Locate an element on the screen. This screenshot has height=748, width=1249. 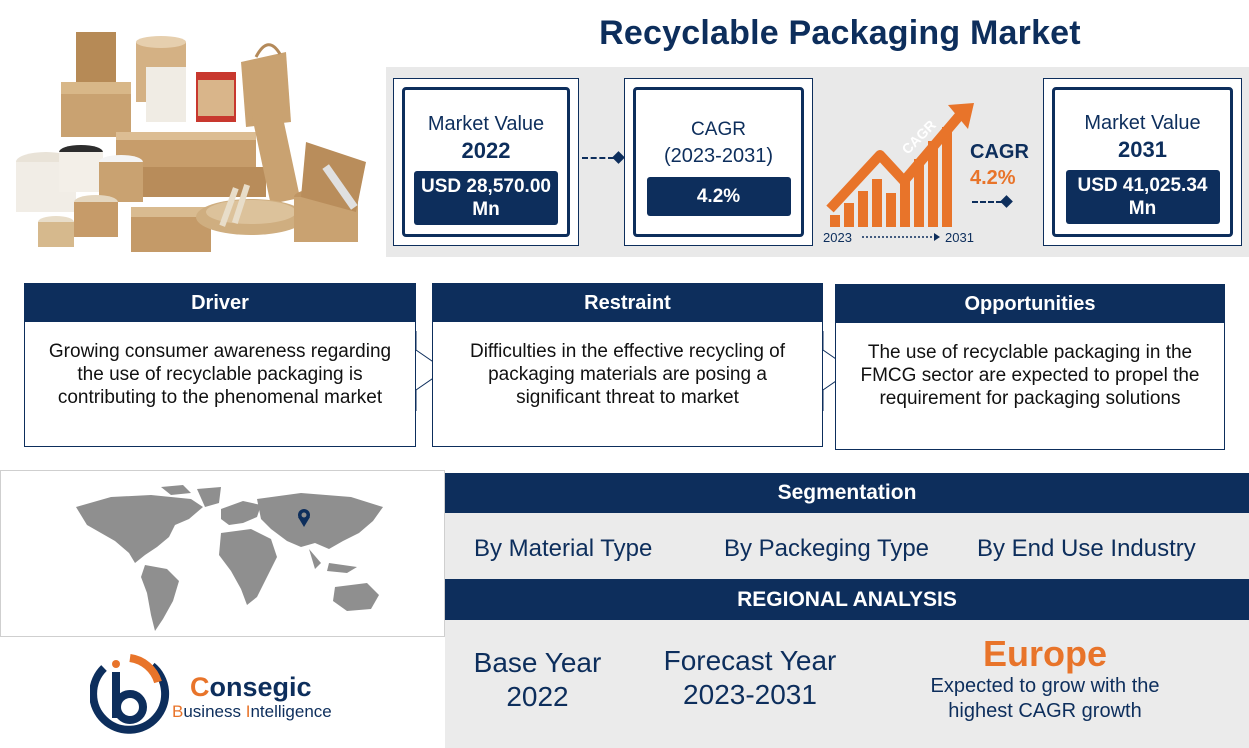
market-value-2022-value: USD 28,570.00 Mn is located at coordinates (486, 198).